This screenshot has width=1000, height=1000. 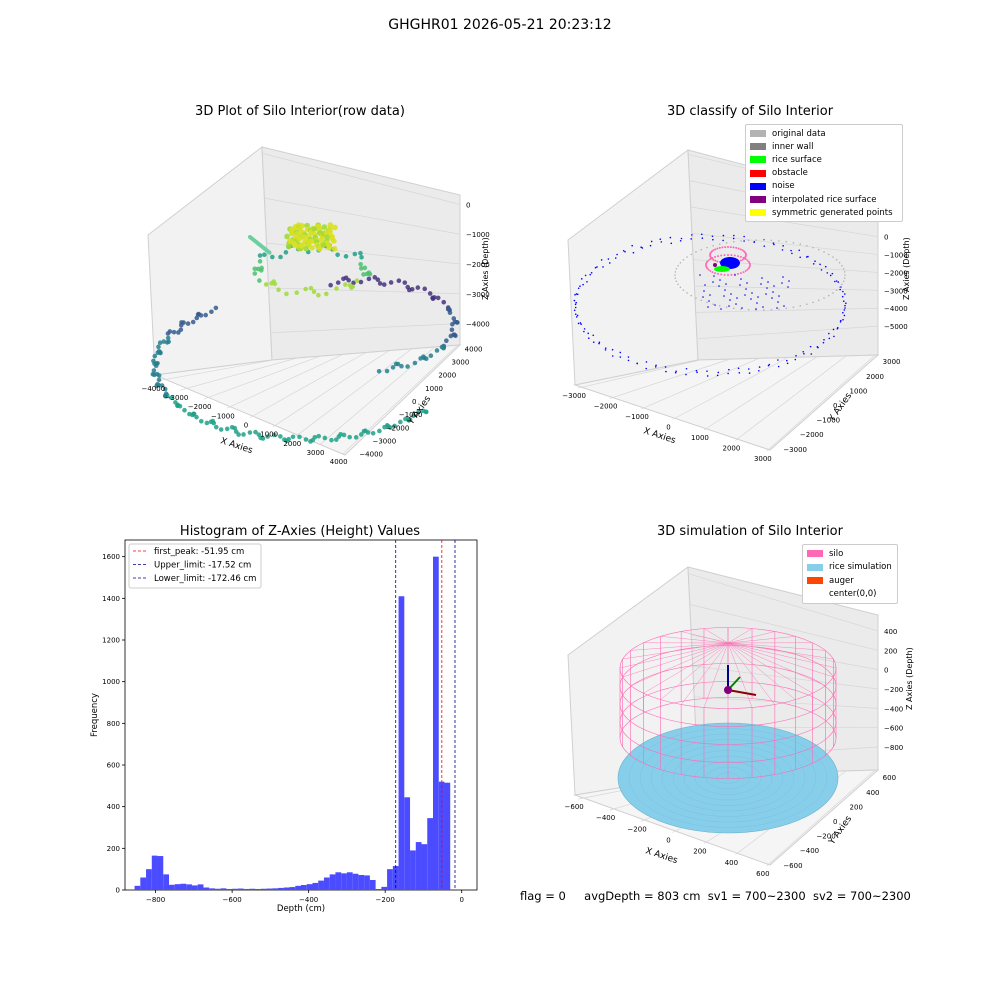 What do you see at coordinates (828, 421) in the screenshot?
I see `cls-ytick-label: −1000` at bounding box center [828, 421].